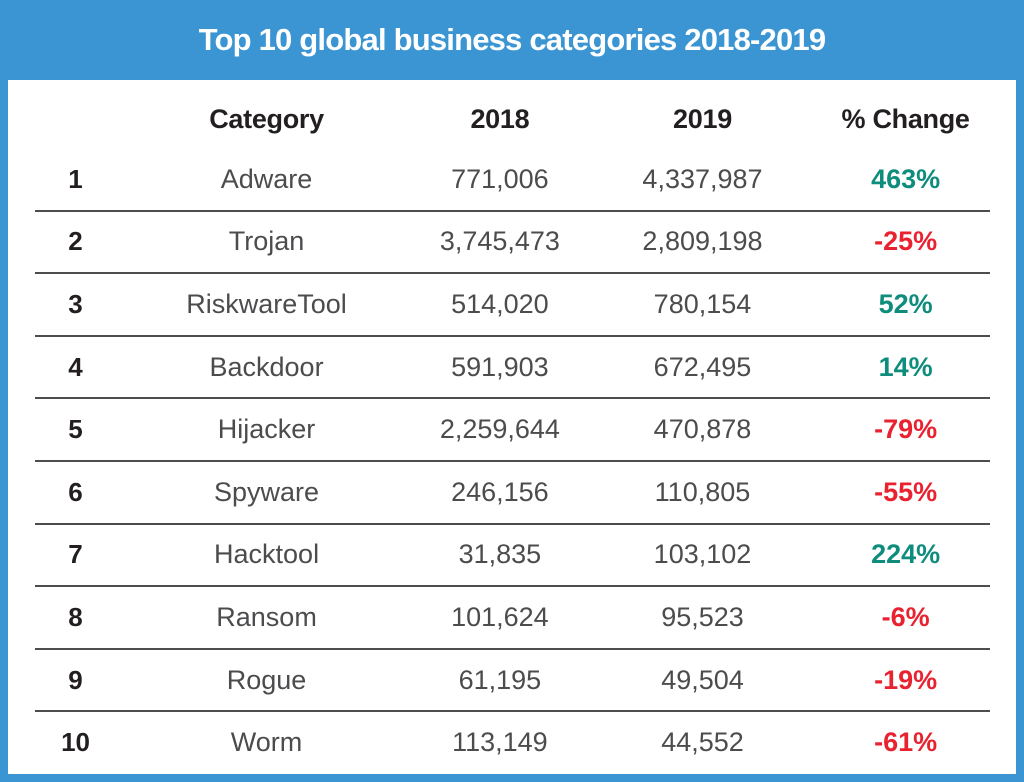 The height and width of the screenshot is (782, 1024). I want to click on value-2019-cell: 470,878, so click(702, 429).